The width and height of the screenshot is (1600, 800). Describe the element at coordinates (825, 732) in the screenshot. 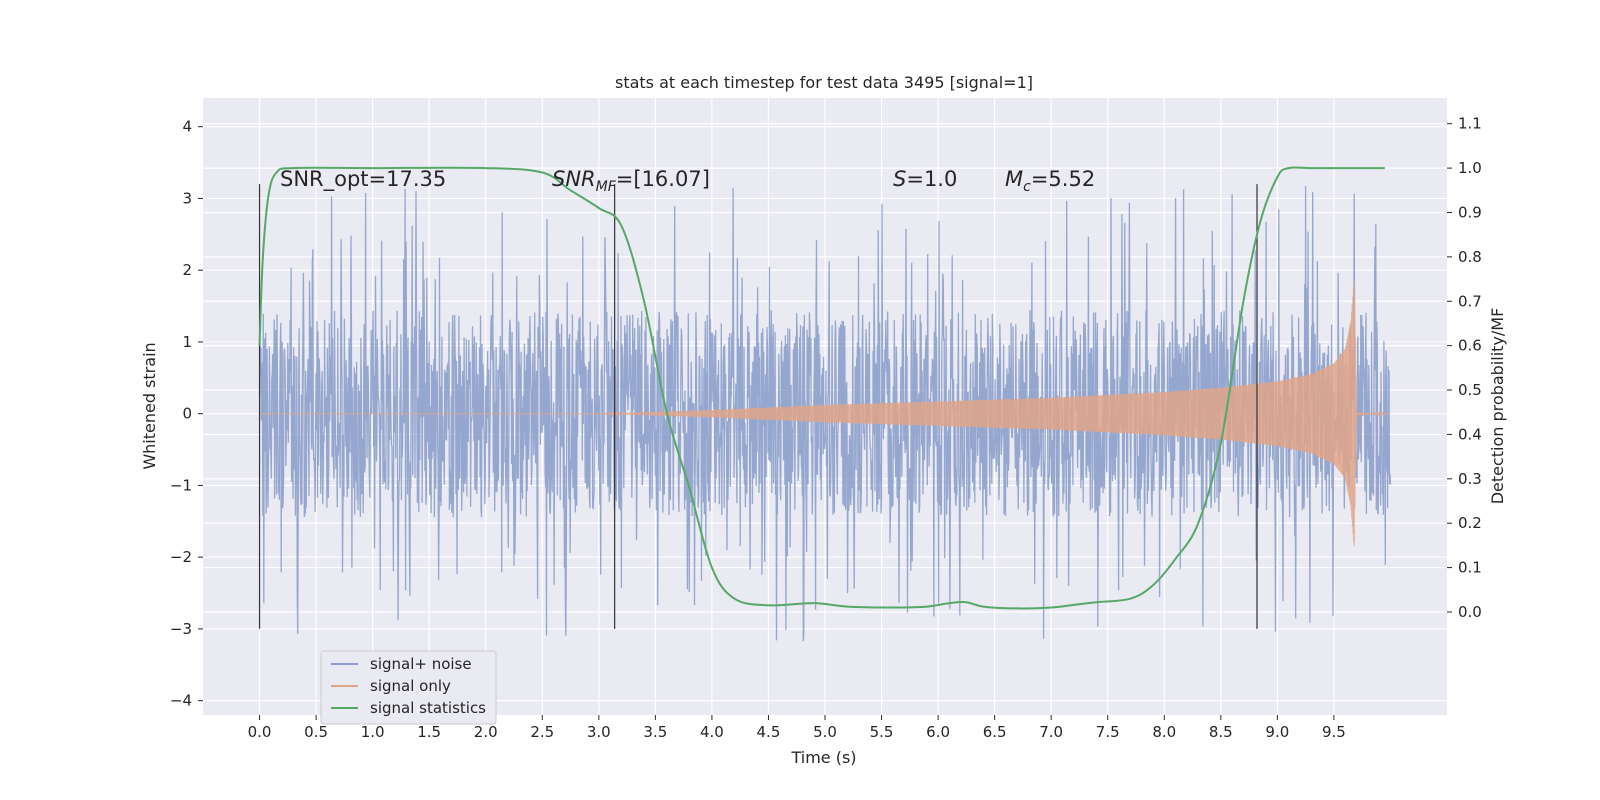

I see `x-tick-label: 5.0` at that location.